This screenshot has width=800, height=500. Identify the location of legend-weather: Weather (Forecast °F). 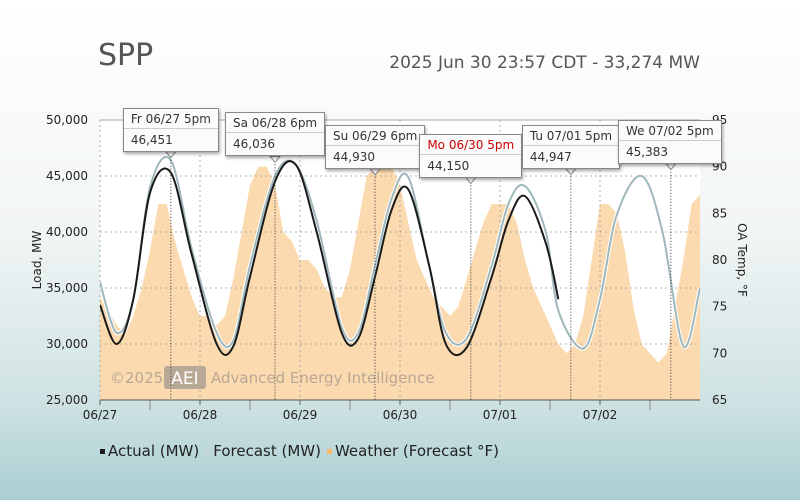
(412, 451).